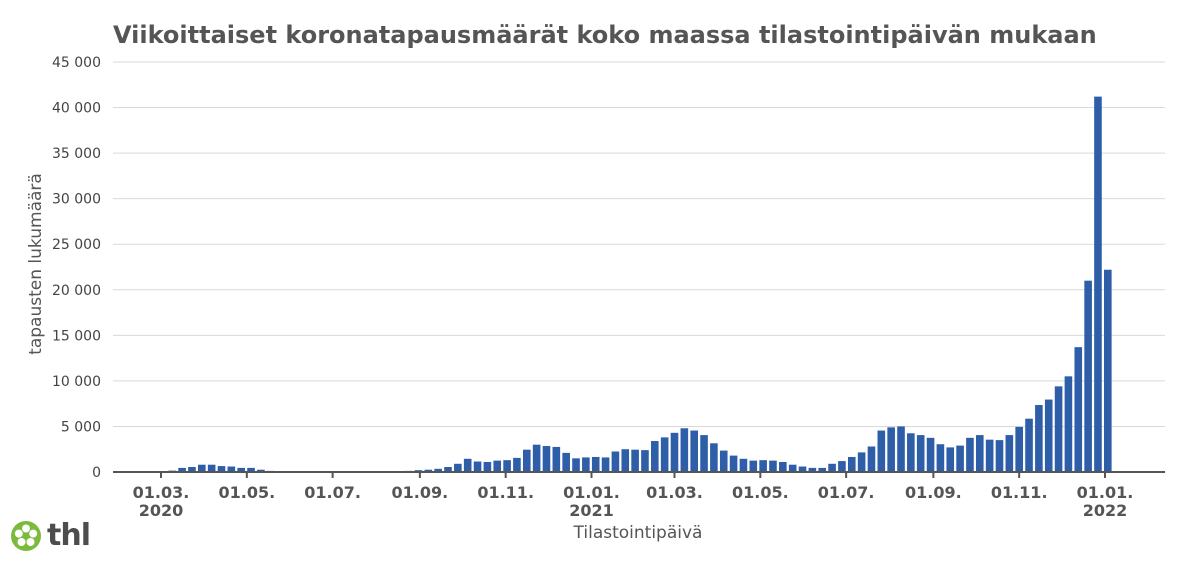 The image size is (1200, 565). Describe the element at coordinates (76, 154) in the screenshot. I see `y-tick-label: 35 000` at that location.